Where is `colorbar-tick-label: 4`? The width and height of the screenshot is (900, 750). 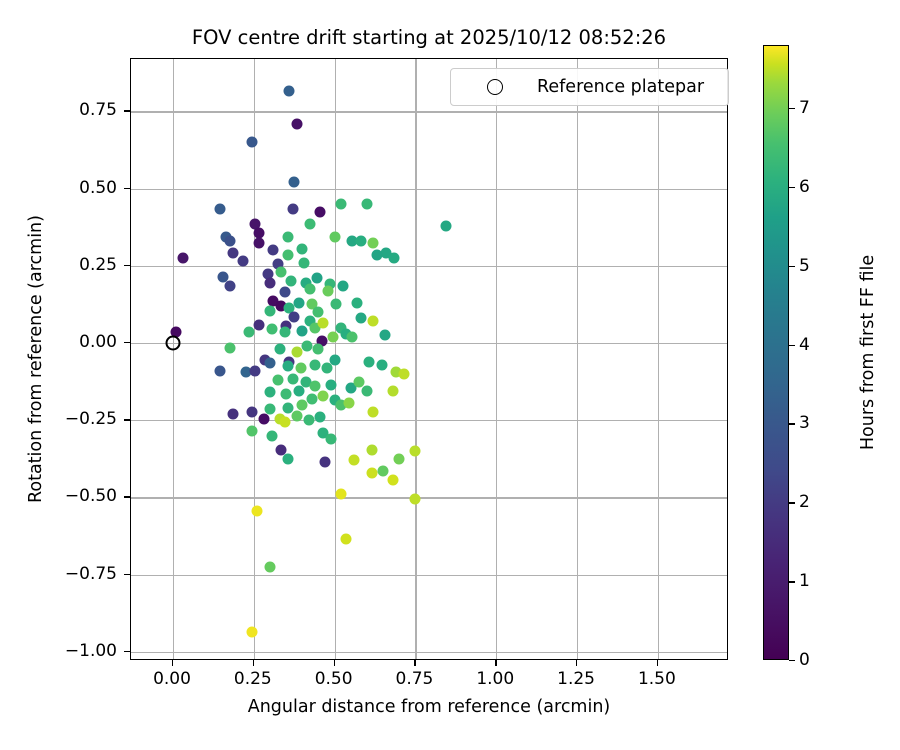 colorbar-tick-label: 4 is located at coordinates (804, 344).